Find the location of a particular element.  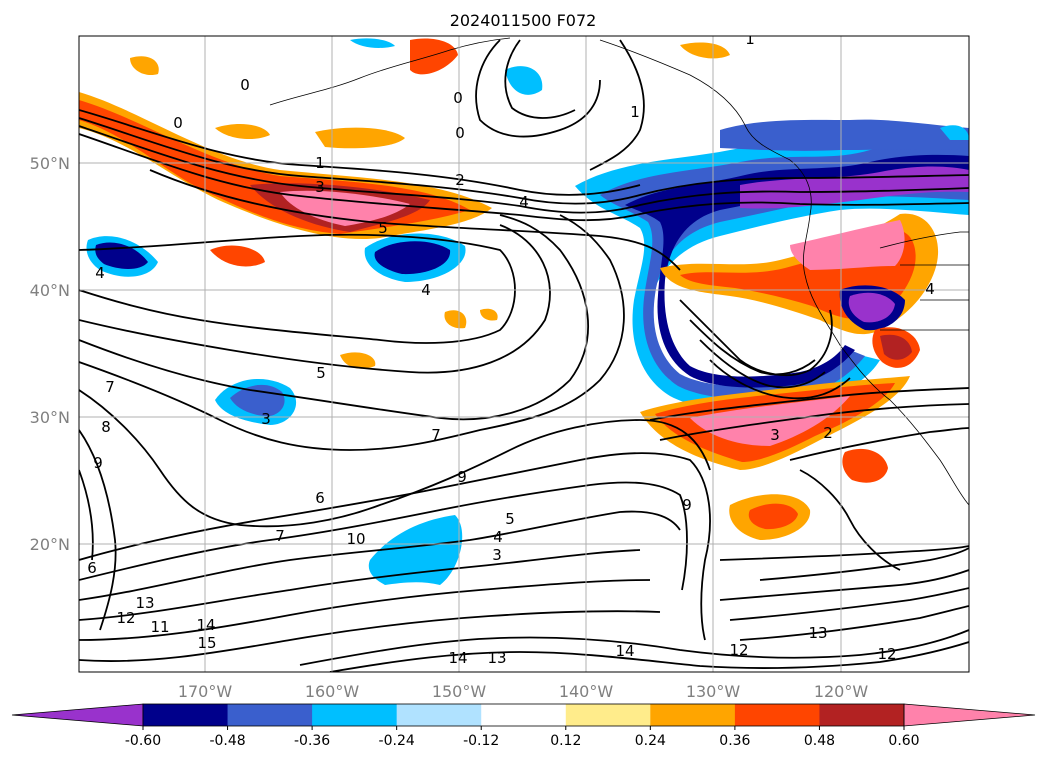

lat-label-50n: 50°N is located at coordinates (50, 163).